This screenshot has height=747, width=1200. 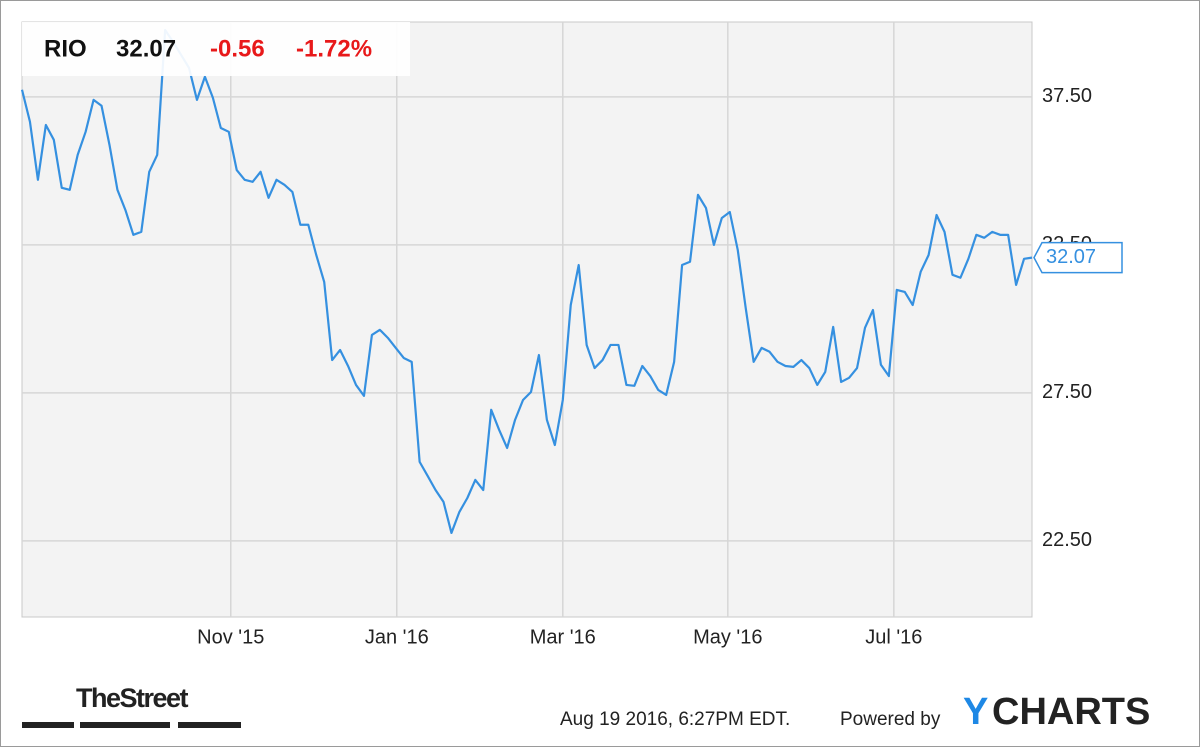 What do you see at coordinates (230, 637) in the screenshot?
I see `x-tick-label: Nov '15` at bounding box center [230, 637].